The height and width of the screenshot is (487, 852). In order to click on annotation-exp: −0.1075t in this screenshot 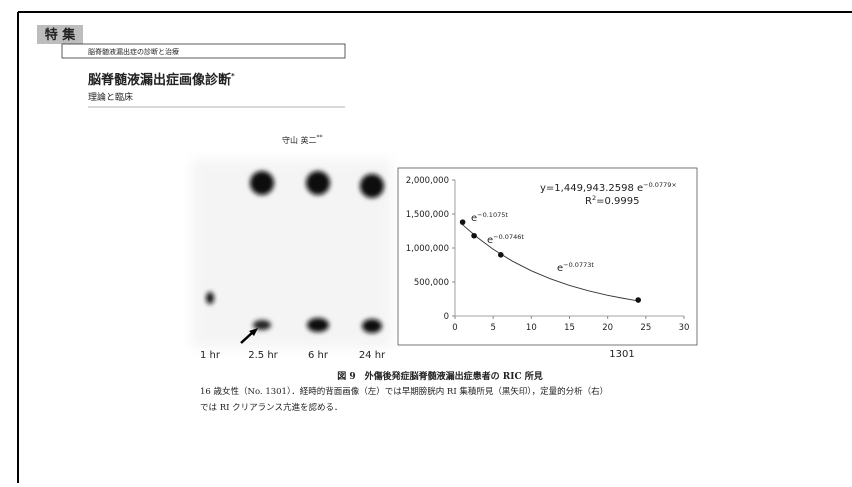, I will do `click(492, 215)`.